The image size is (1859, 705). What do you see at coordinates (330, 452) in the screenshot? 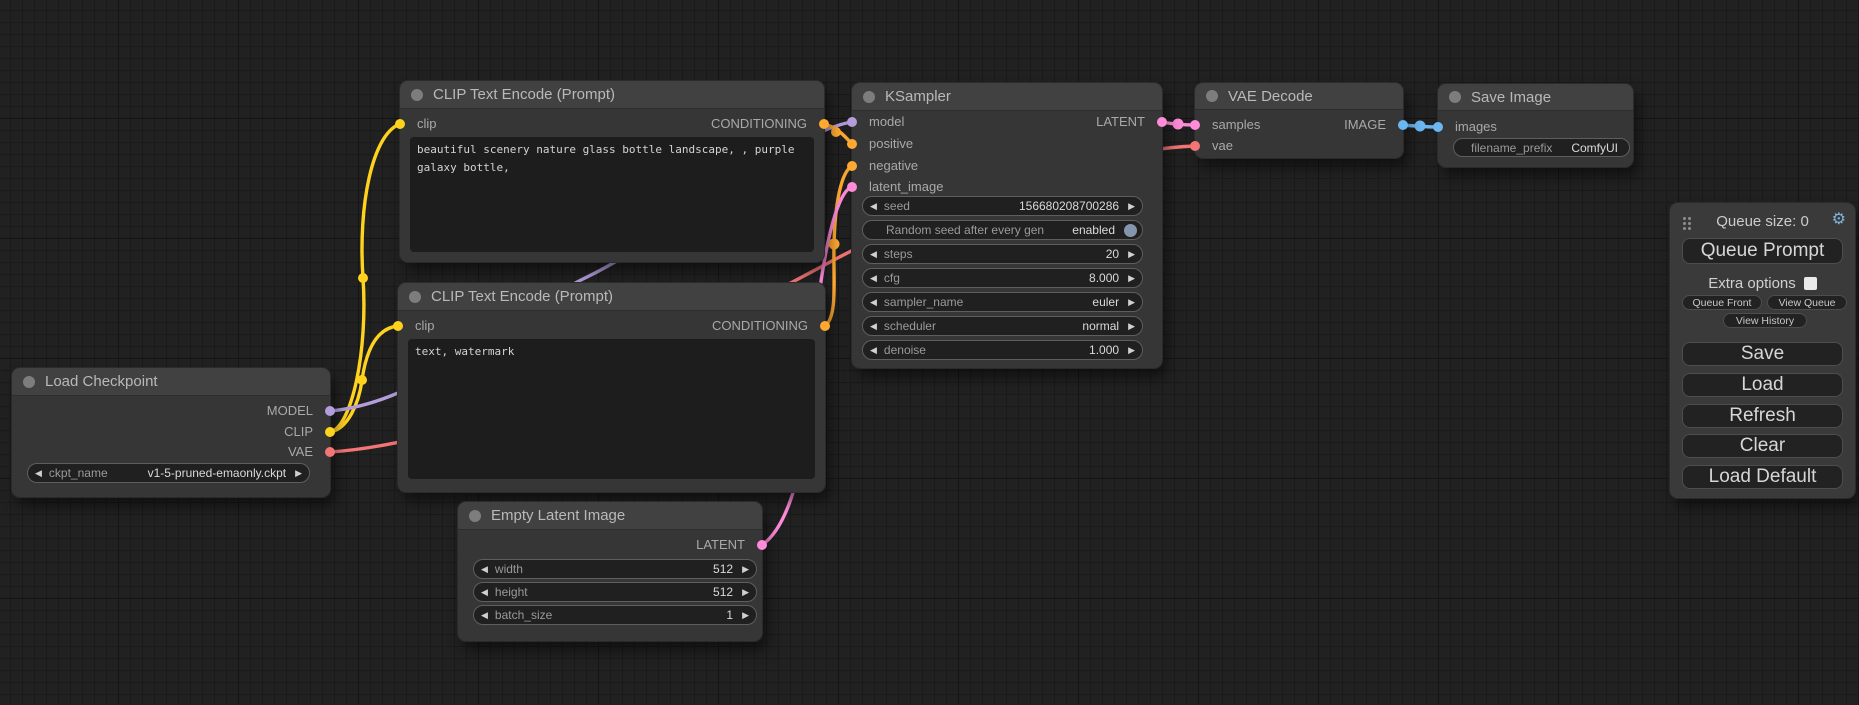
I see `slot-dot-vae-output` at bounding box center [330, 452].